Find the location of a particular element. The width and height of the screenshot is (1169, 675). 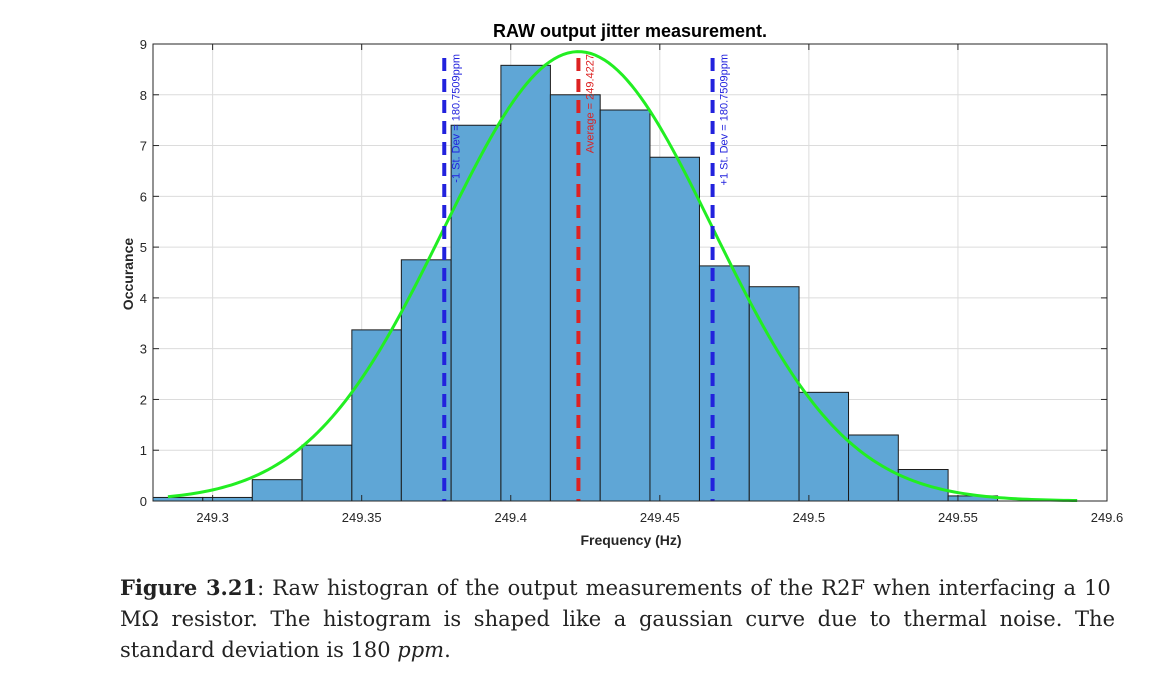

x-tick-label: 249.55 is located at coordinates (958, 517).